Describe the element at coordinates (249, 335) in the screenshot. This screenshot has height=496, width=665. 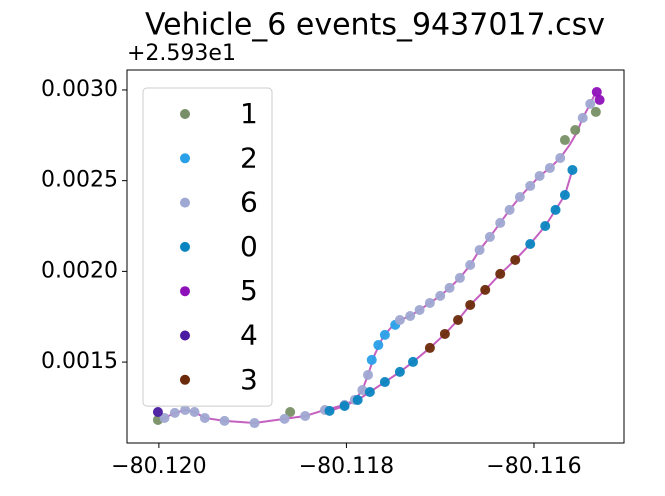
I see `legend-label: 4` at that location.